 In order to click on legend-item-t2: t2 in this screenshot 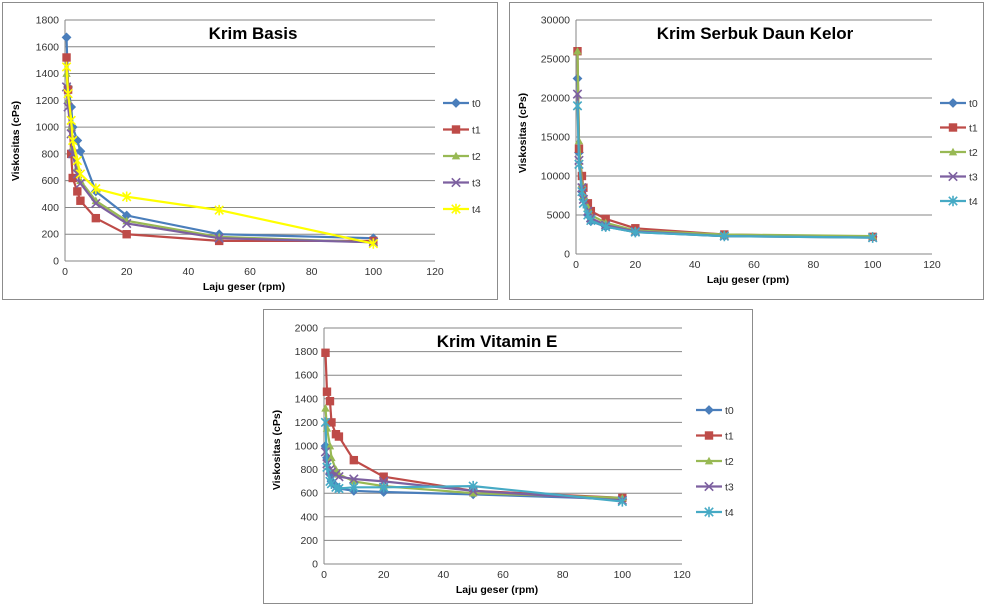, I will do `click(462, 157)`.